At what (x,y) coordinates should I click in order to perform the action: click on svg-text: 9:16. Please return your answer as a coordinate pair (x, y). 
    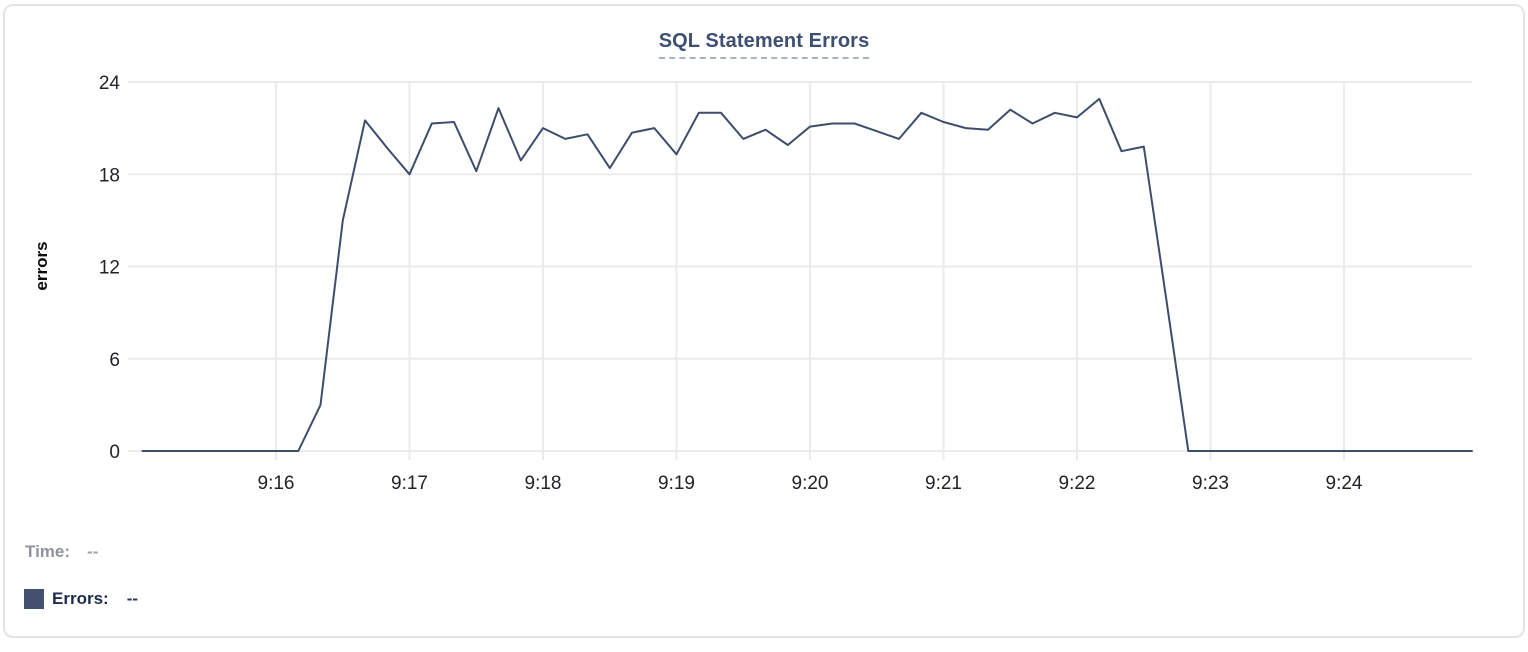
    Looking at the image, I should click on (276, 483).